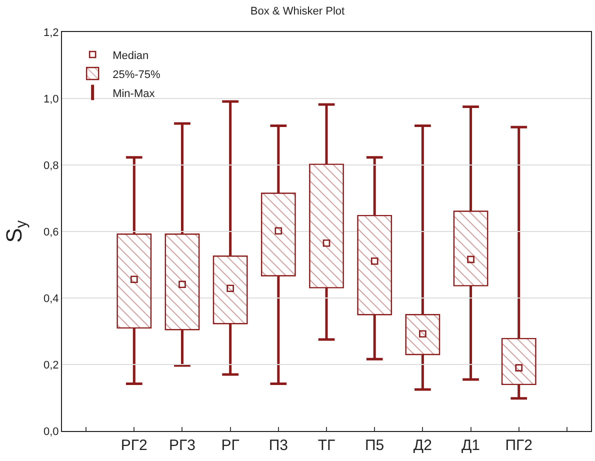 The image size is (595, 461). What do you see at coordinates (51, 365) in the screenshot?
I see `y-tick-label: 0,2` at bounding box center [51, 365].